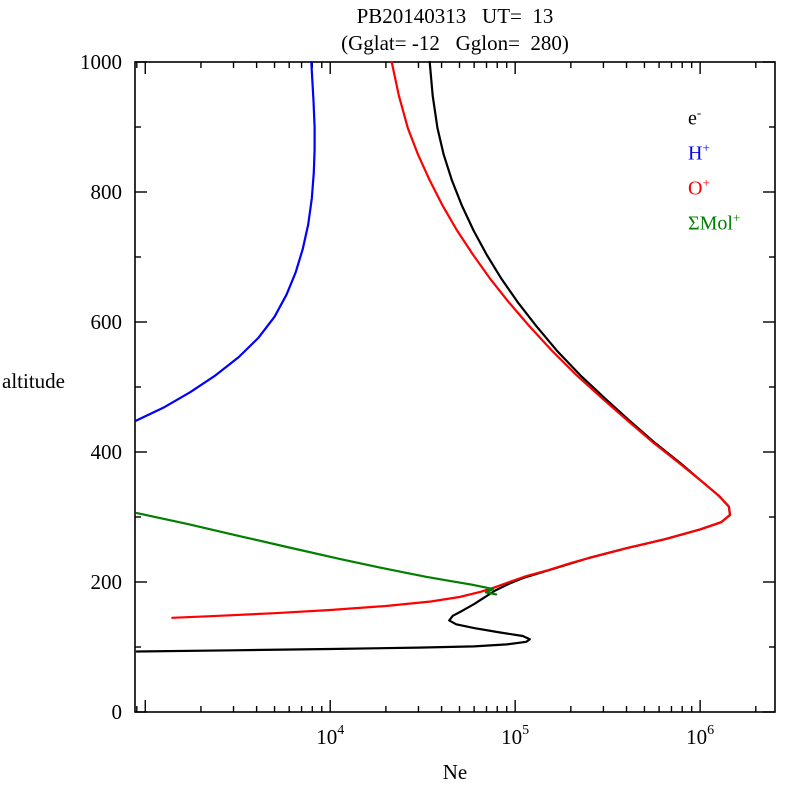 The height and width of the screenshot is (795, 792). What do you see at coordinates (695, 117) in the screenshot?
I see `legend-label-e: e-` at bounding box center [695, 117].